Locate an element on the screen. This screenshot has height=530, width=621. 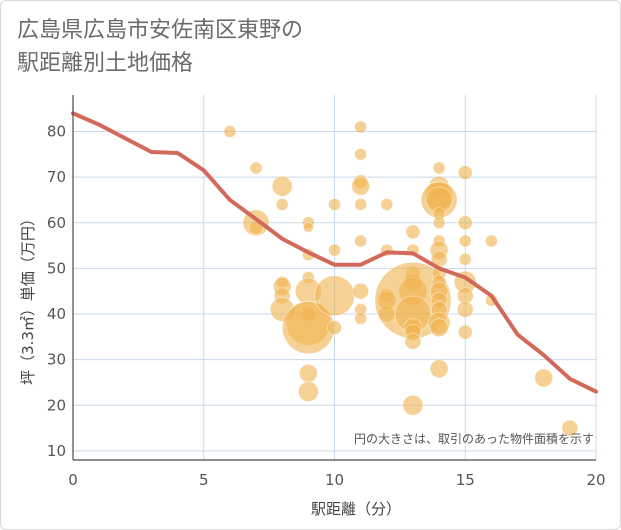
y-tick-label: 30 is located at coordinates (56, 360).